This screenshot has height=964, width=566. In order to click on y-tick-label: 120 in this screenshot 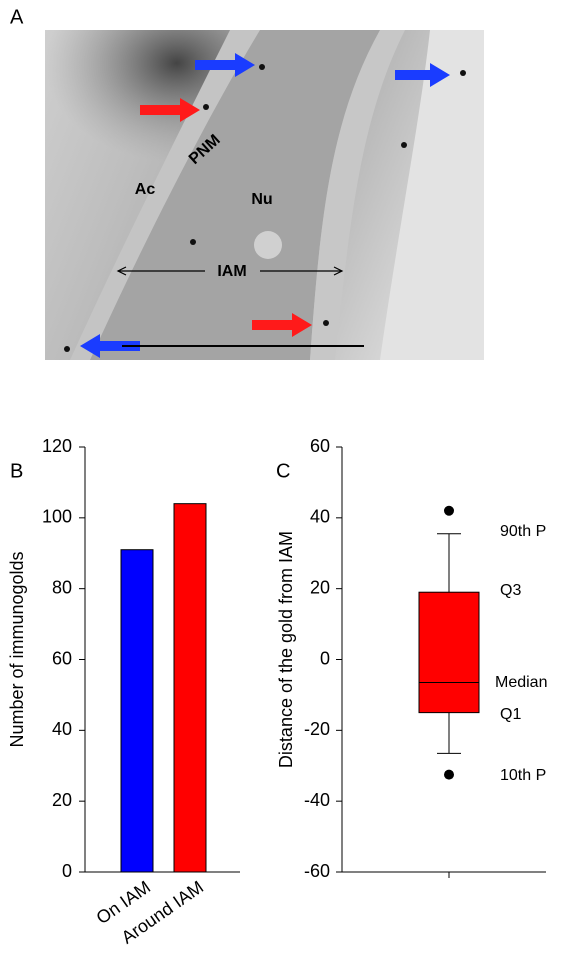, I will do `click(57, 446)`.